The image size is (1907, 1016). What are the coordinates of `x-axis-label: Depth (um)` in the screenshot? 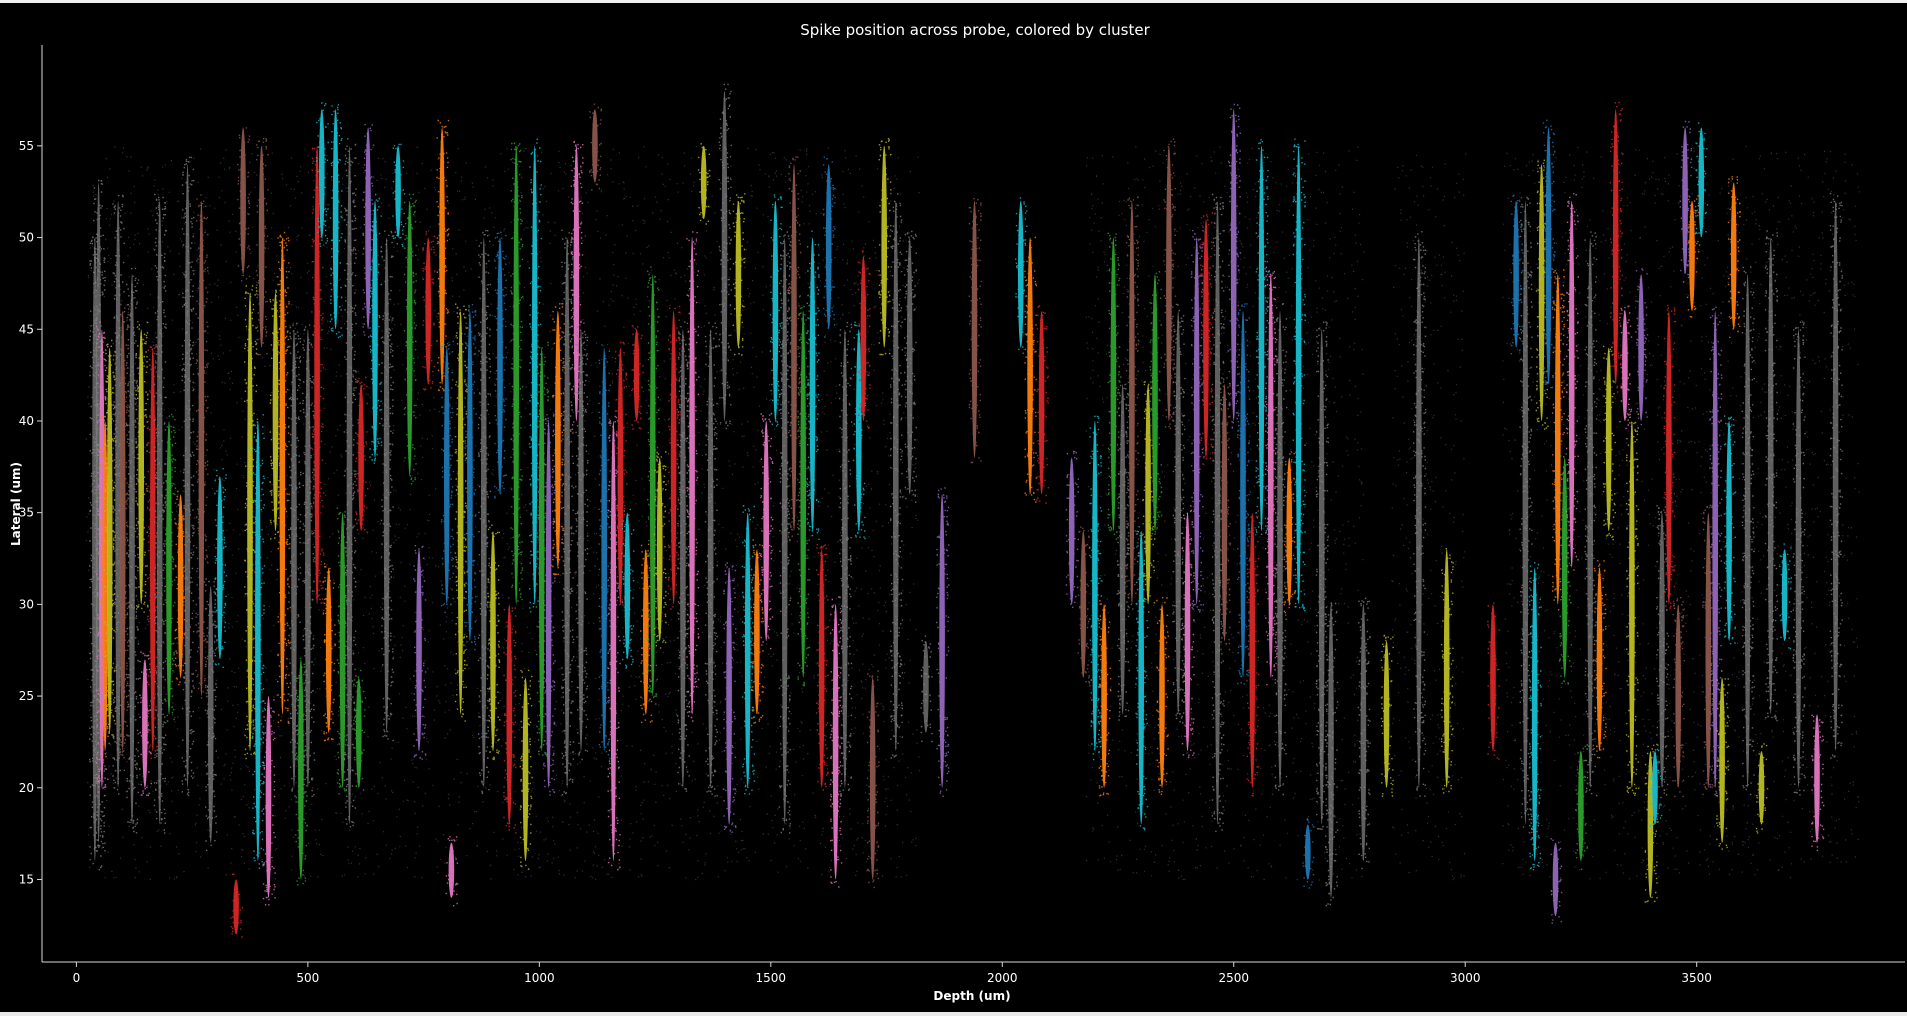 It's located at (971, 996).